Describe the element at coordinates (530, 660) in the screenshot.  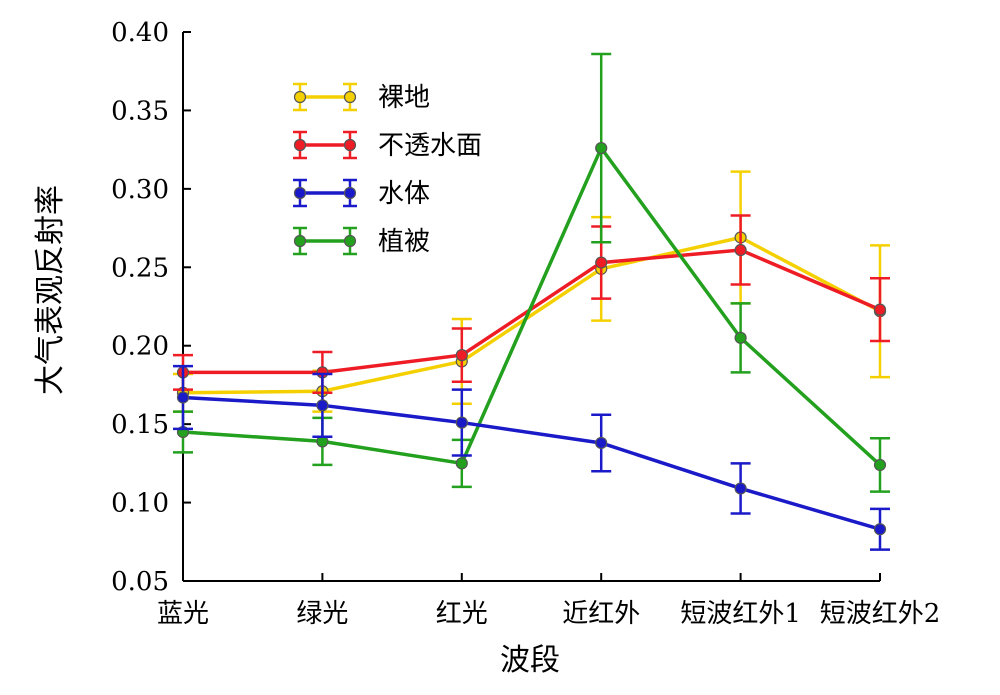
I see `x-axis-title: 波段` at that location.